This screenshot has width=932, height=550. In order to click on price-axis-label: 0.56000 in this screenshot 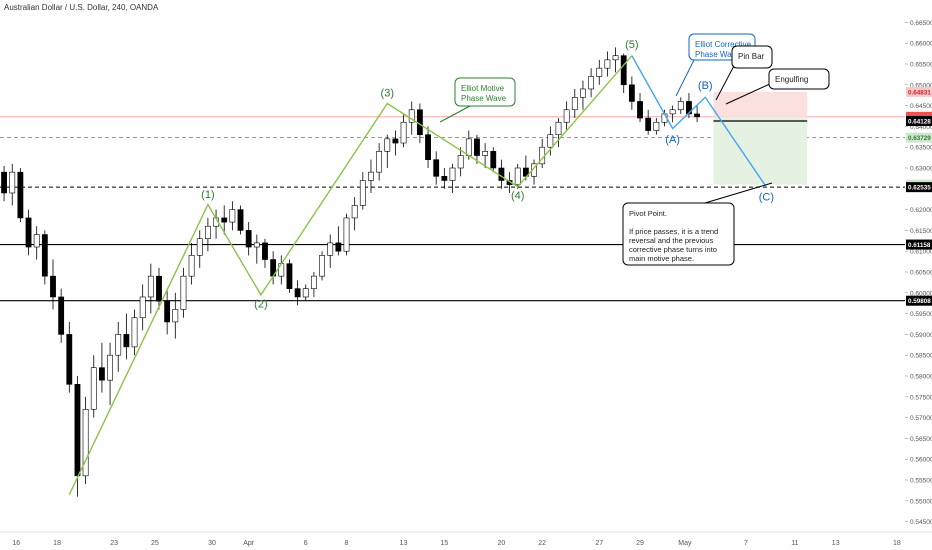, I will do `click(921, 460)`.